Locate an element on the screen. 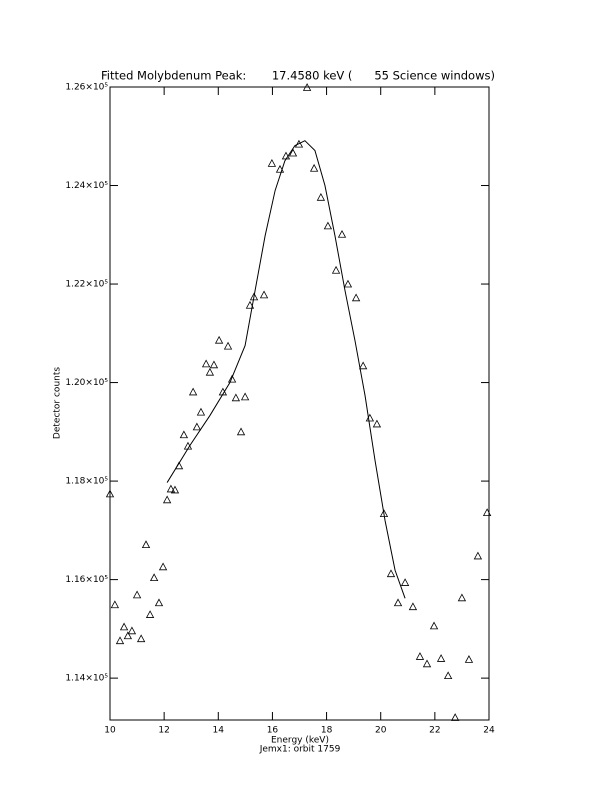  y-axis-label: Detector counts is located at coordinates (58, 403).